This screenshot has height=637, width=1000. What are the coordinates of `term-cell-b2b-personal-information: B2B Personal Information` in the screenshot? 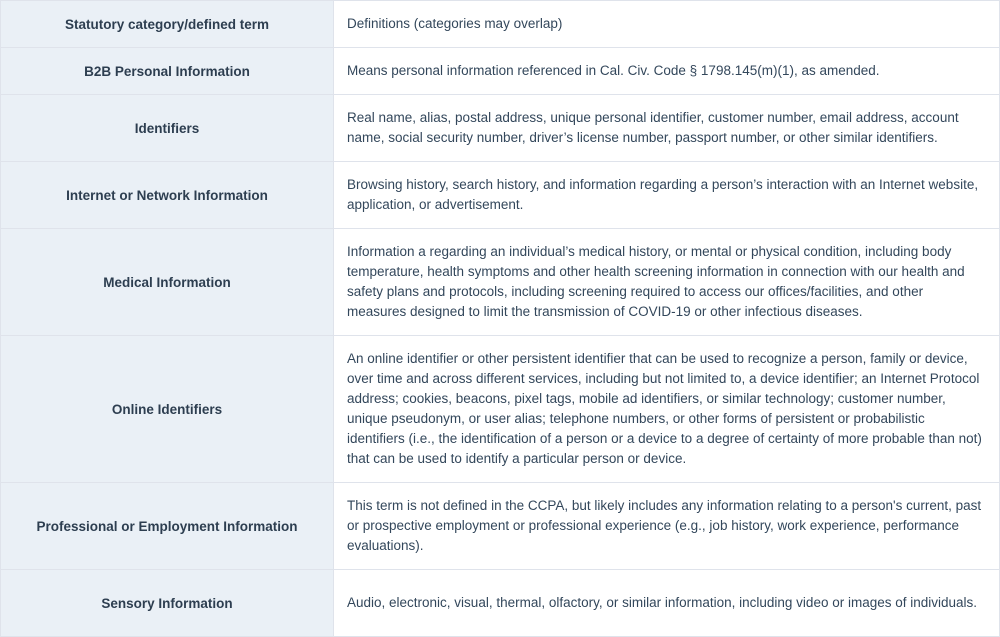 It's located at (167, 71).